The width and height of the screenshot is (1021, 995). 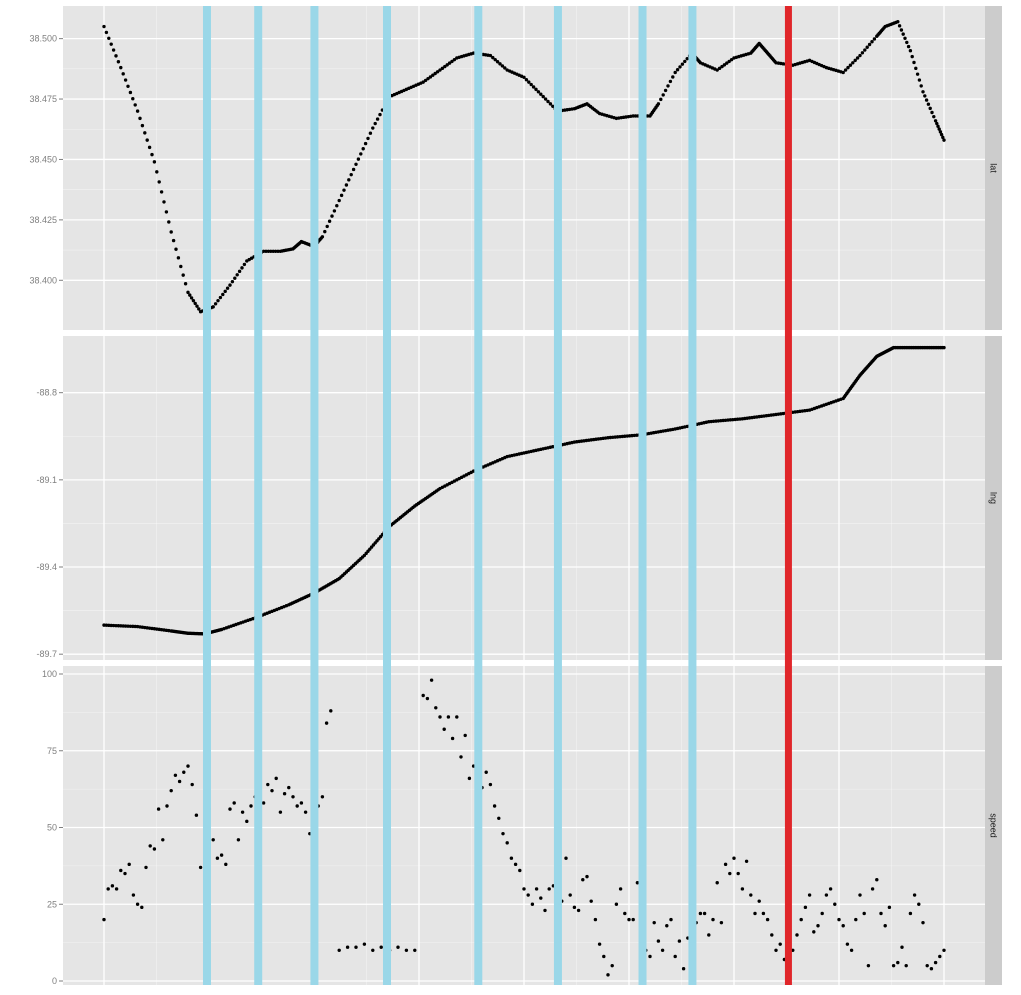 What do you see at coordinates (46, 567) in the screenshot?
I see `tick-label: -89.4` at bounding box center [46, 567].